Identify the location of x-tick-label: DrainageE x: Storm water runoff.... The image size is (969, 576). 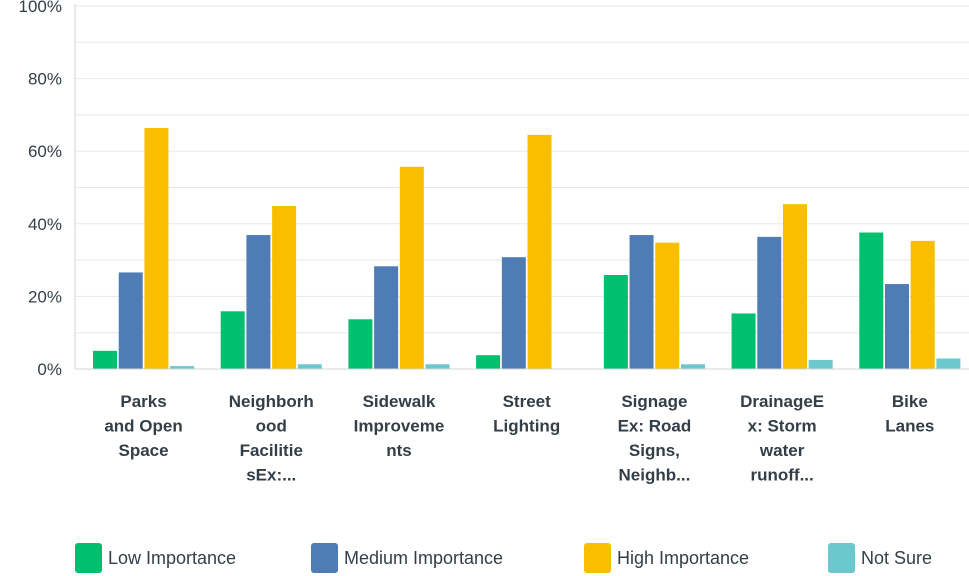
(782, 438).